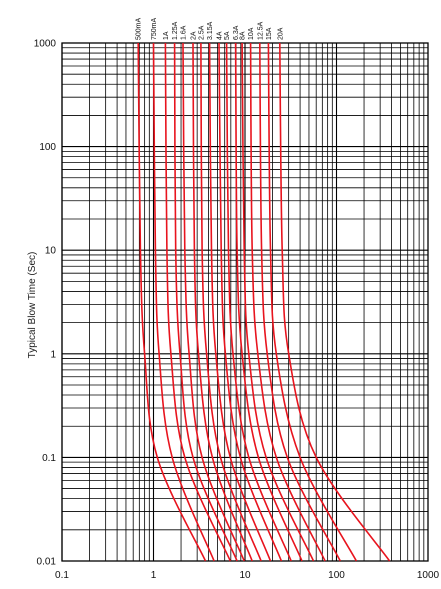 The height and width of the screenshot is (589, 441). What do you see at coordinates (32, 305) in the screenshot?
I see `y-axis-label: Typical Blow Time (Sec)` at bounding box center [32, 305].